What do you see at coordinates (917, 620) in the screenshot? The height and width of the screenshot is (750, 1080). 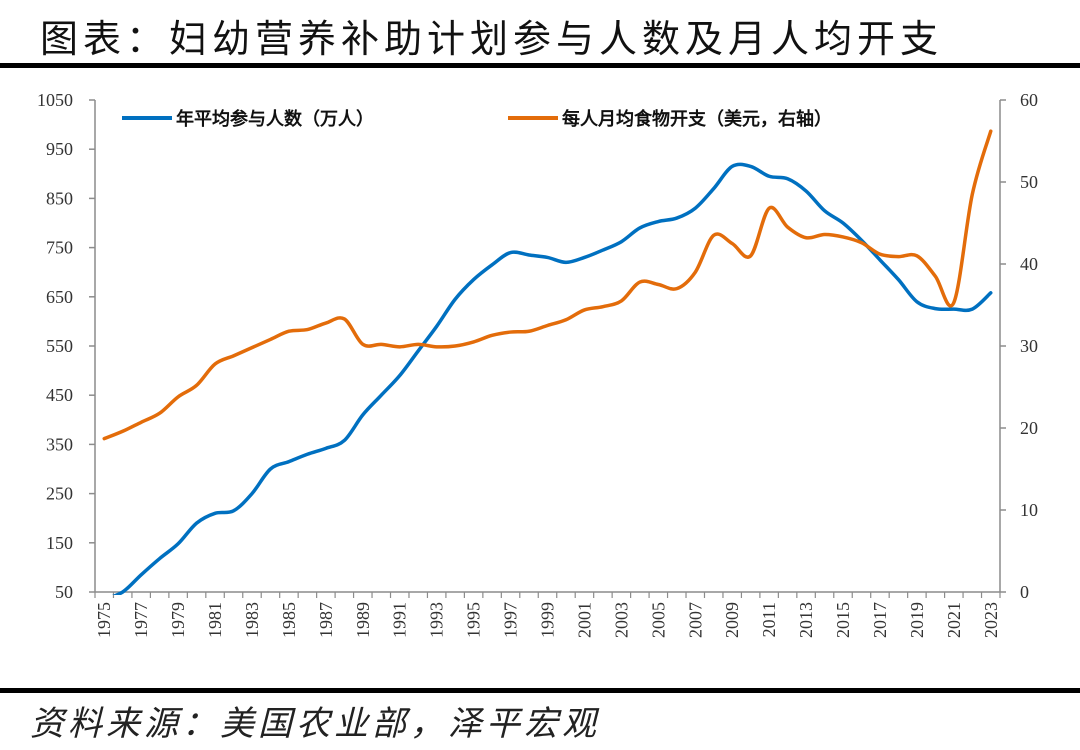 I see `x-tick-label: 2019` at bounding box center [917, 620].